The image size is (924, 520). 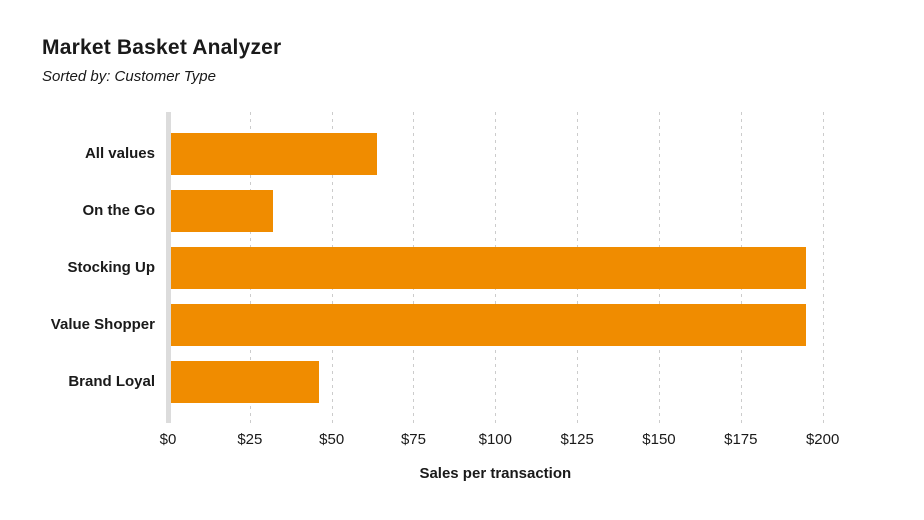 I want to click on x-axis-title-row: Sales per transaction, so click(x=521, y=475).